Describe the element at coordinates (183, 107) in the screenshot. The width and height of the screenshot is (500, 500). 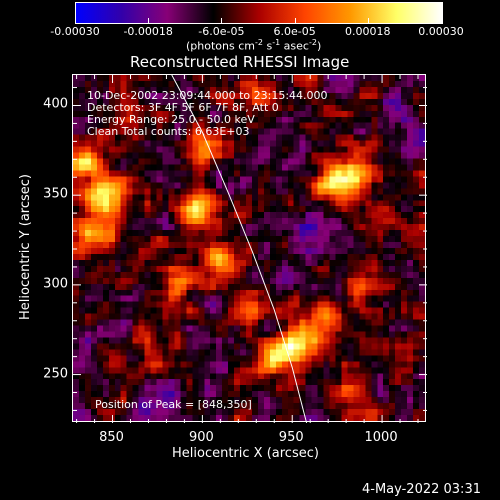
I see `info-detectors: Detectors: 3F 4F 5F 6F 7F 8F, Att 0` at that location.